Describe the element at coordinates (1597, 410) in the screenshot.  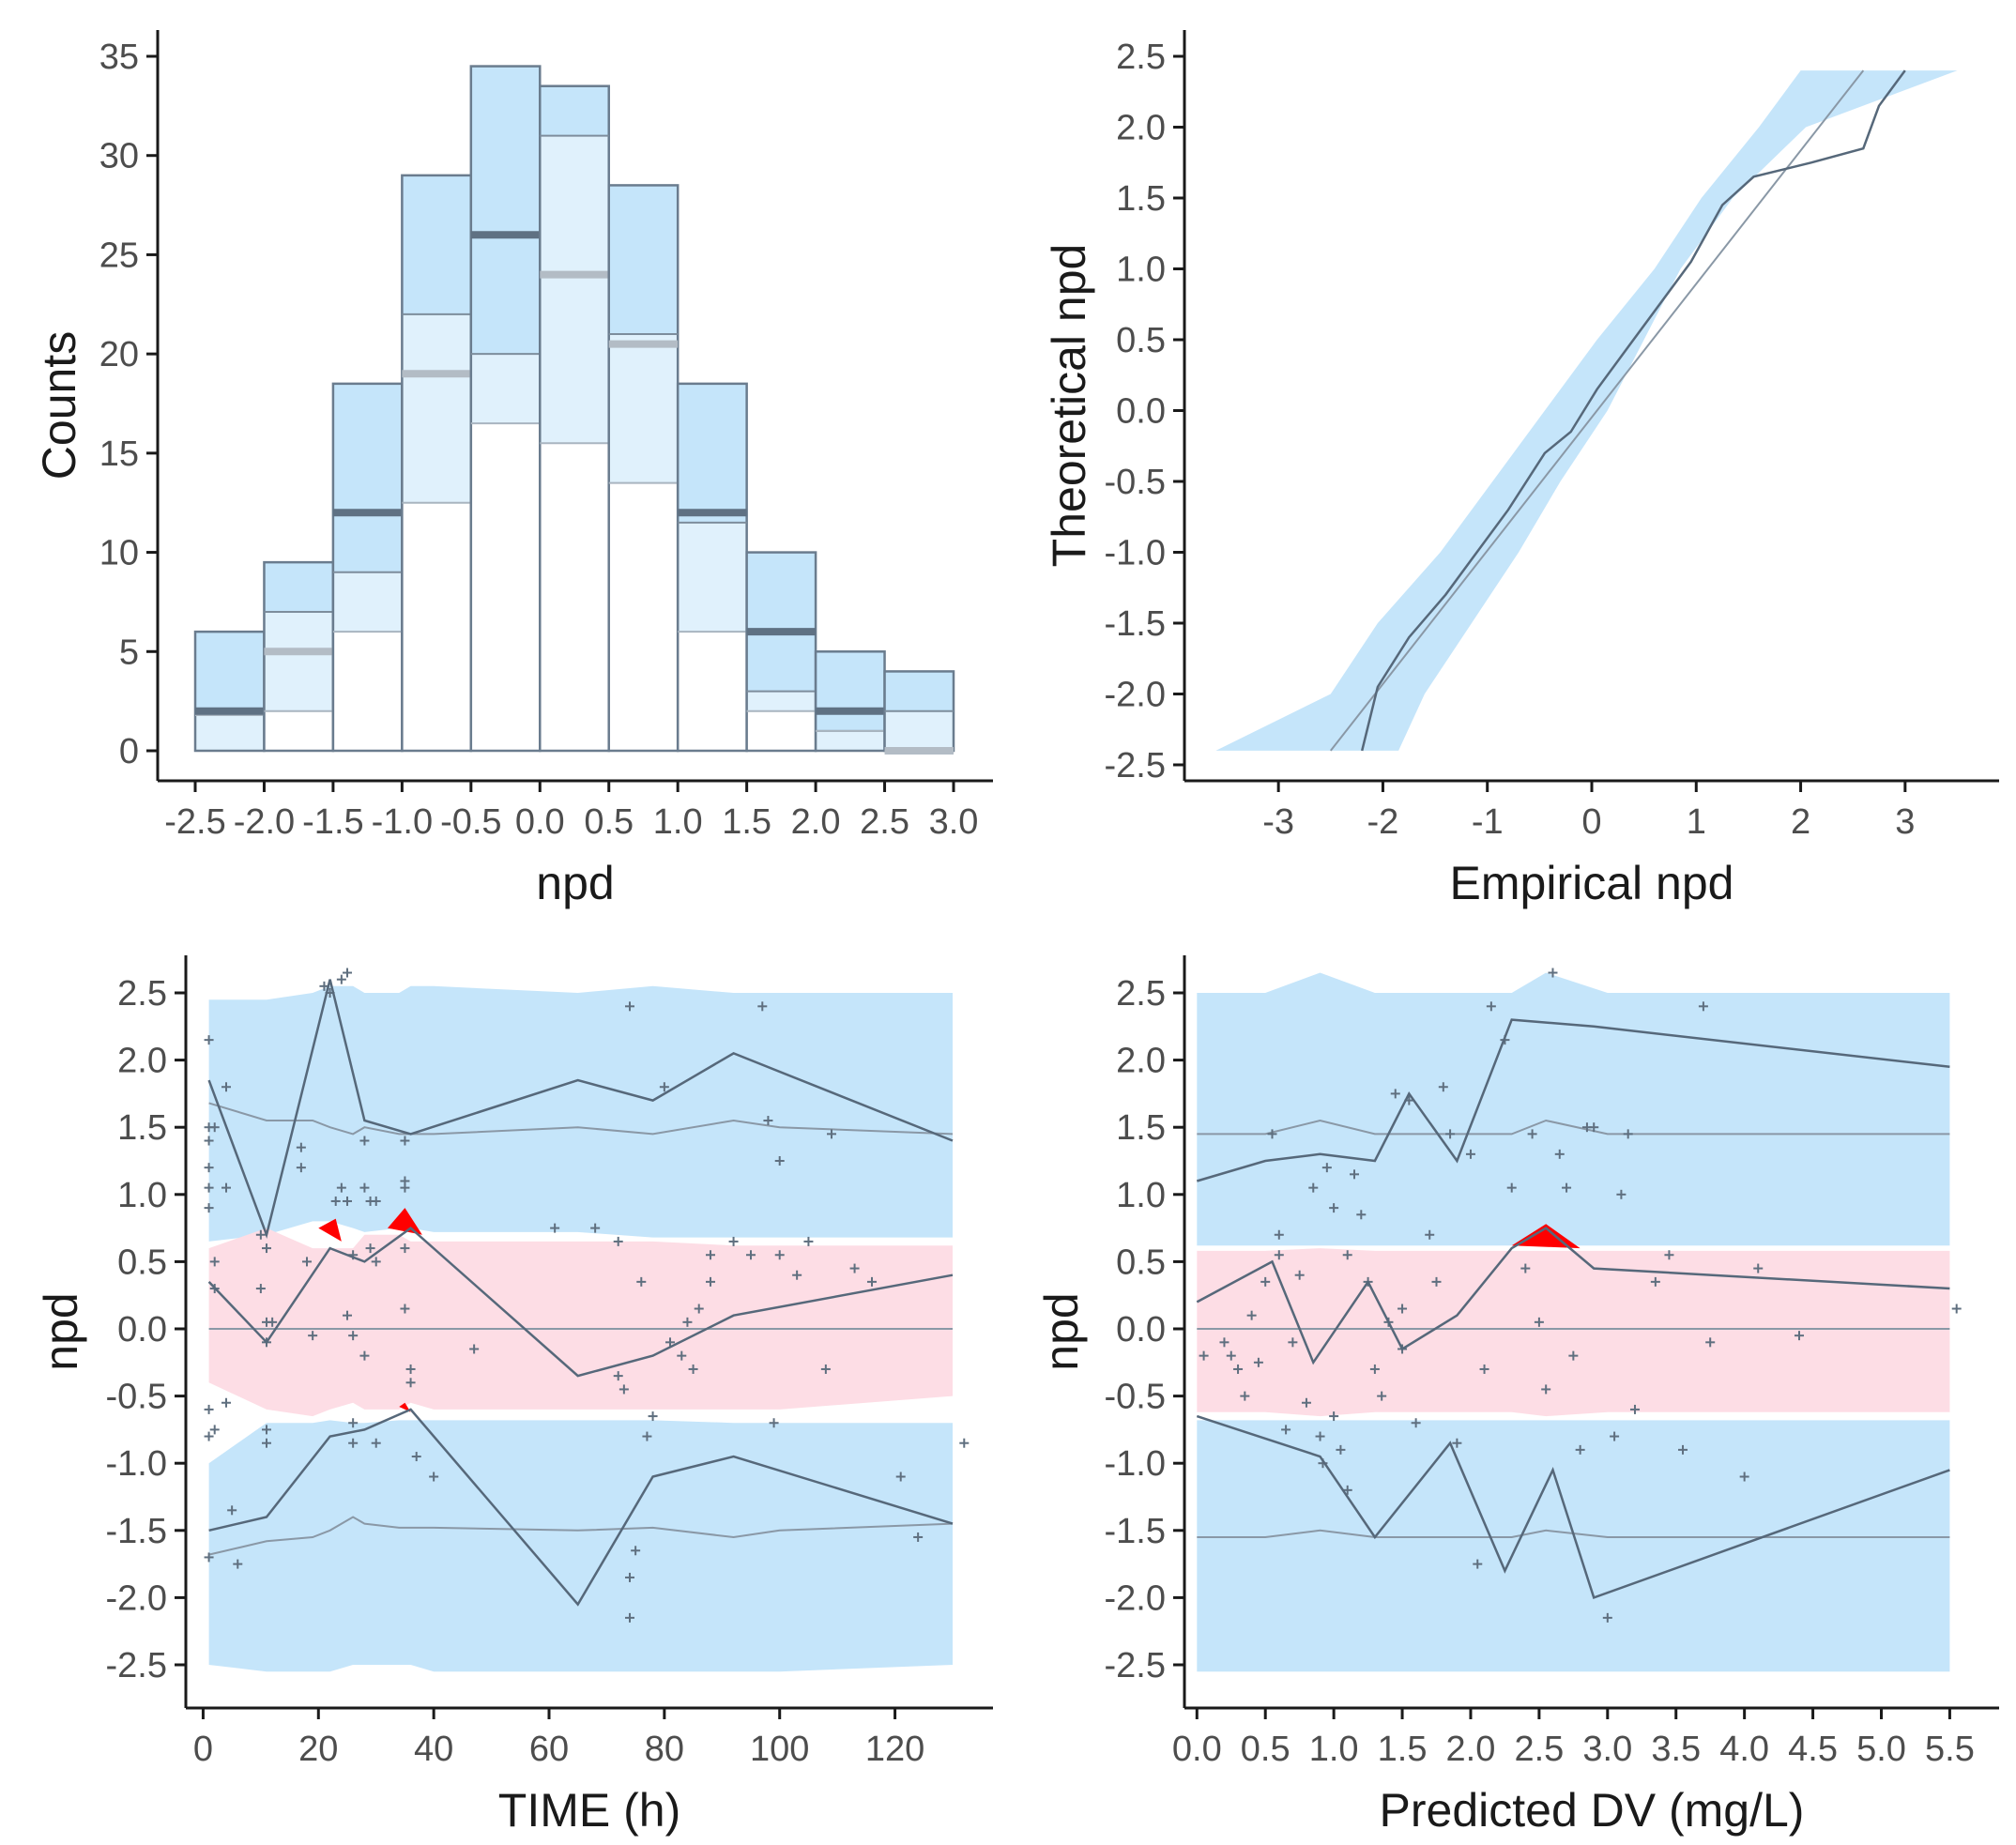
I see `qq-identity-line` at that location.